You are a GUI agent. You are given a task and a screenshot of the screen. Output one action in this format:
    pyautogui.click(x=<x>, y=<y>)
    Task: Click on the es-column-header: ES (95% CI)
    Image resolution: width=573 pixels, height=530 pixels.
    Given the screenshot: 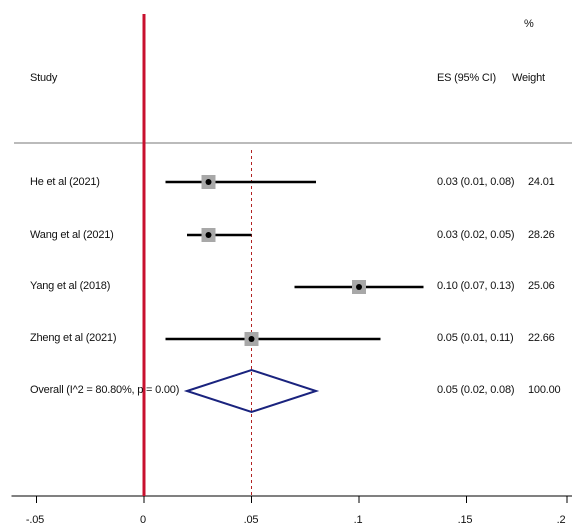 What is the action you would take?
    pyautogui.click(x=466, y=78)
    